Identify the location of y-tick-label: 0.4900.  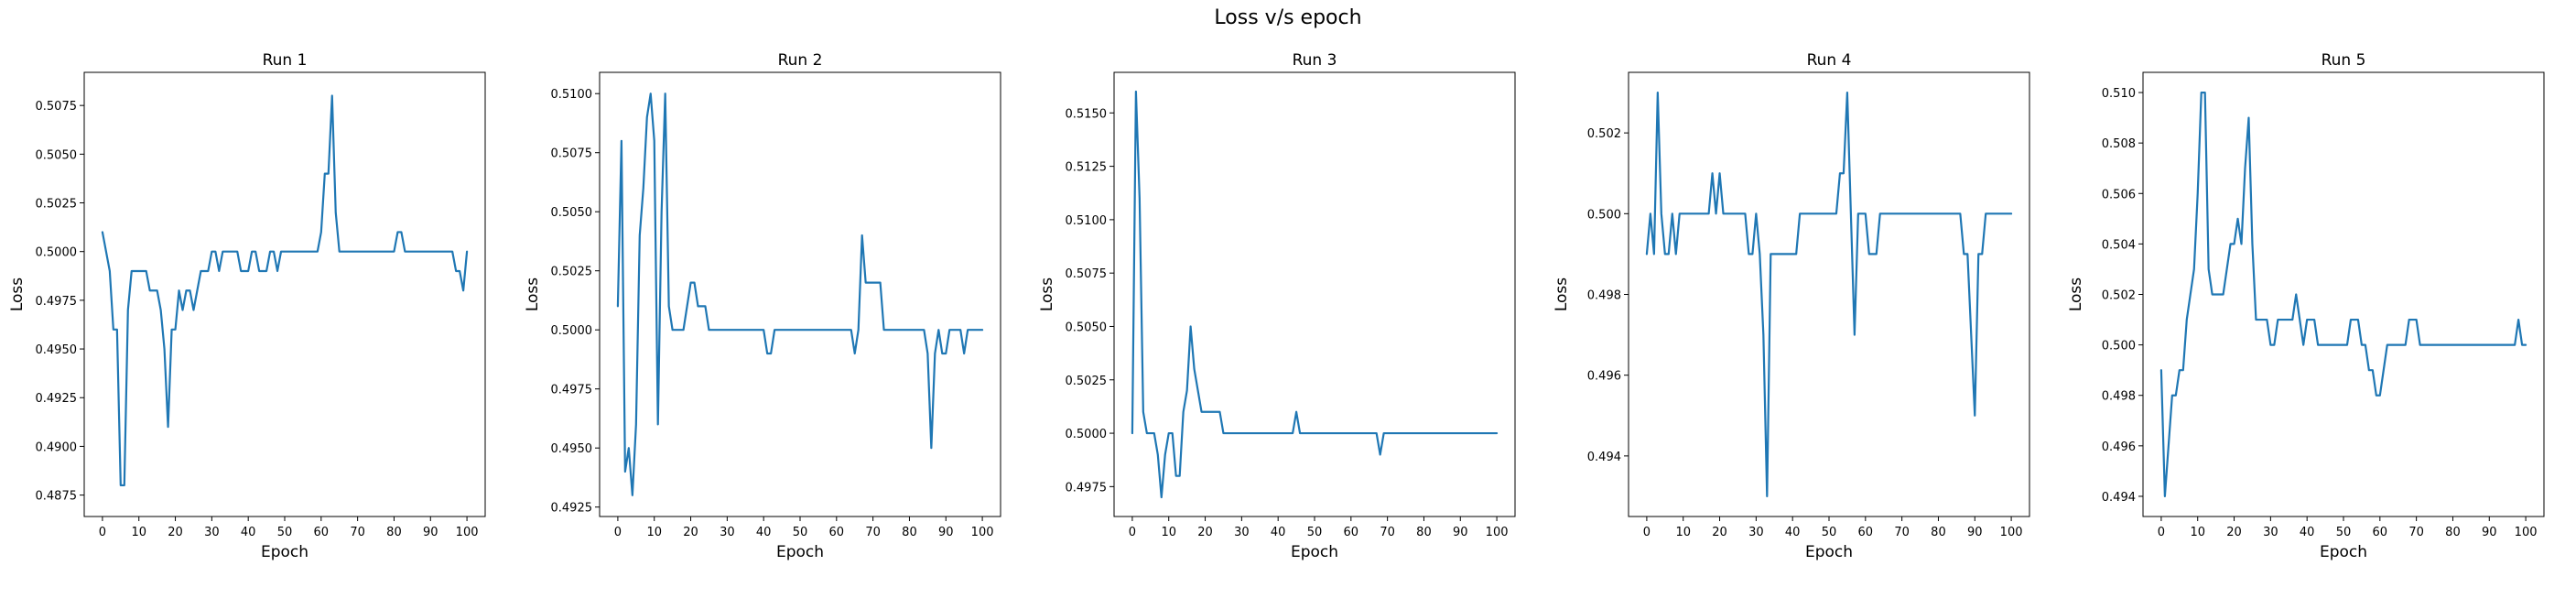
(57, 447).